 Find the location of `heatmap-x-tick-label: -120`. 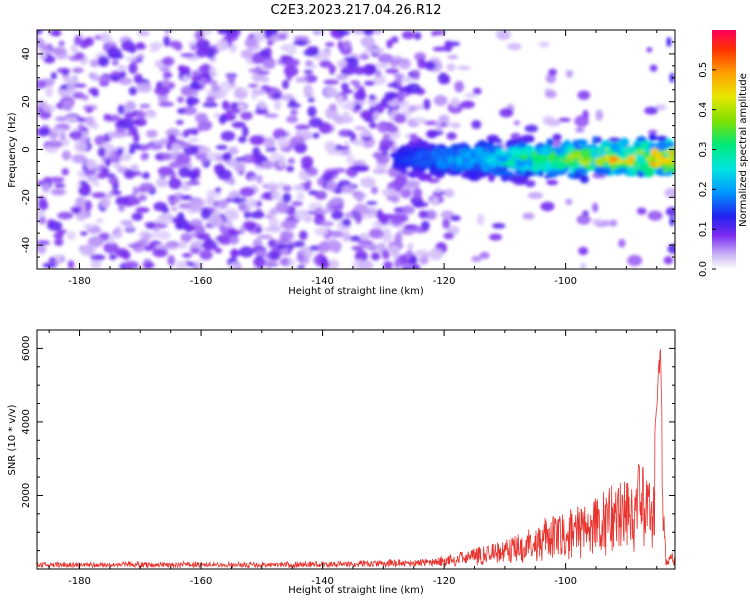

heatmap-x-tick-label: -120 is located at coordinates (444, 281).